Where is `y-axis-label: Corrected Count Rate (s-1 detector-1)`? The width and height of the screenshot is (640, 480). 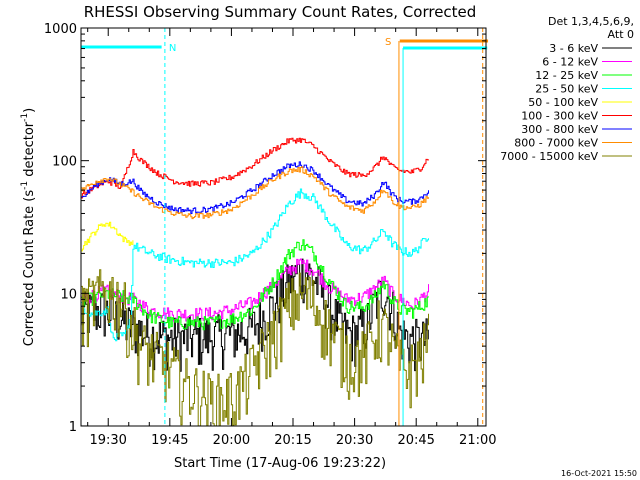 y-axis-label: Corrected Count Rate (s-1 detector-1) is located at coordinates (28, 227).